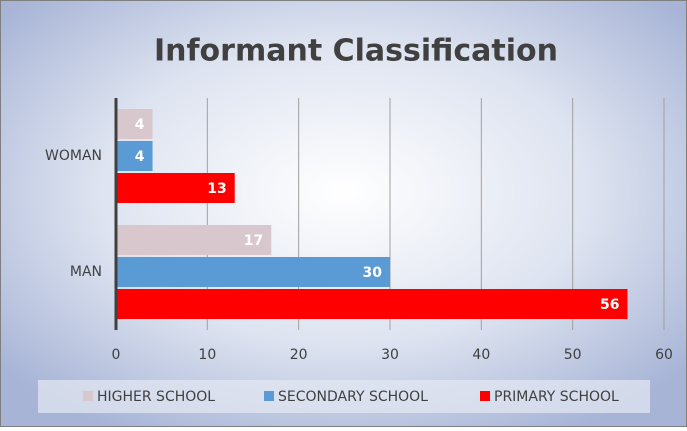  Describe the element at coordinates (216, 189) in the screenshot. I see `data-label: 13` at that location.